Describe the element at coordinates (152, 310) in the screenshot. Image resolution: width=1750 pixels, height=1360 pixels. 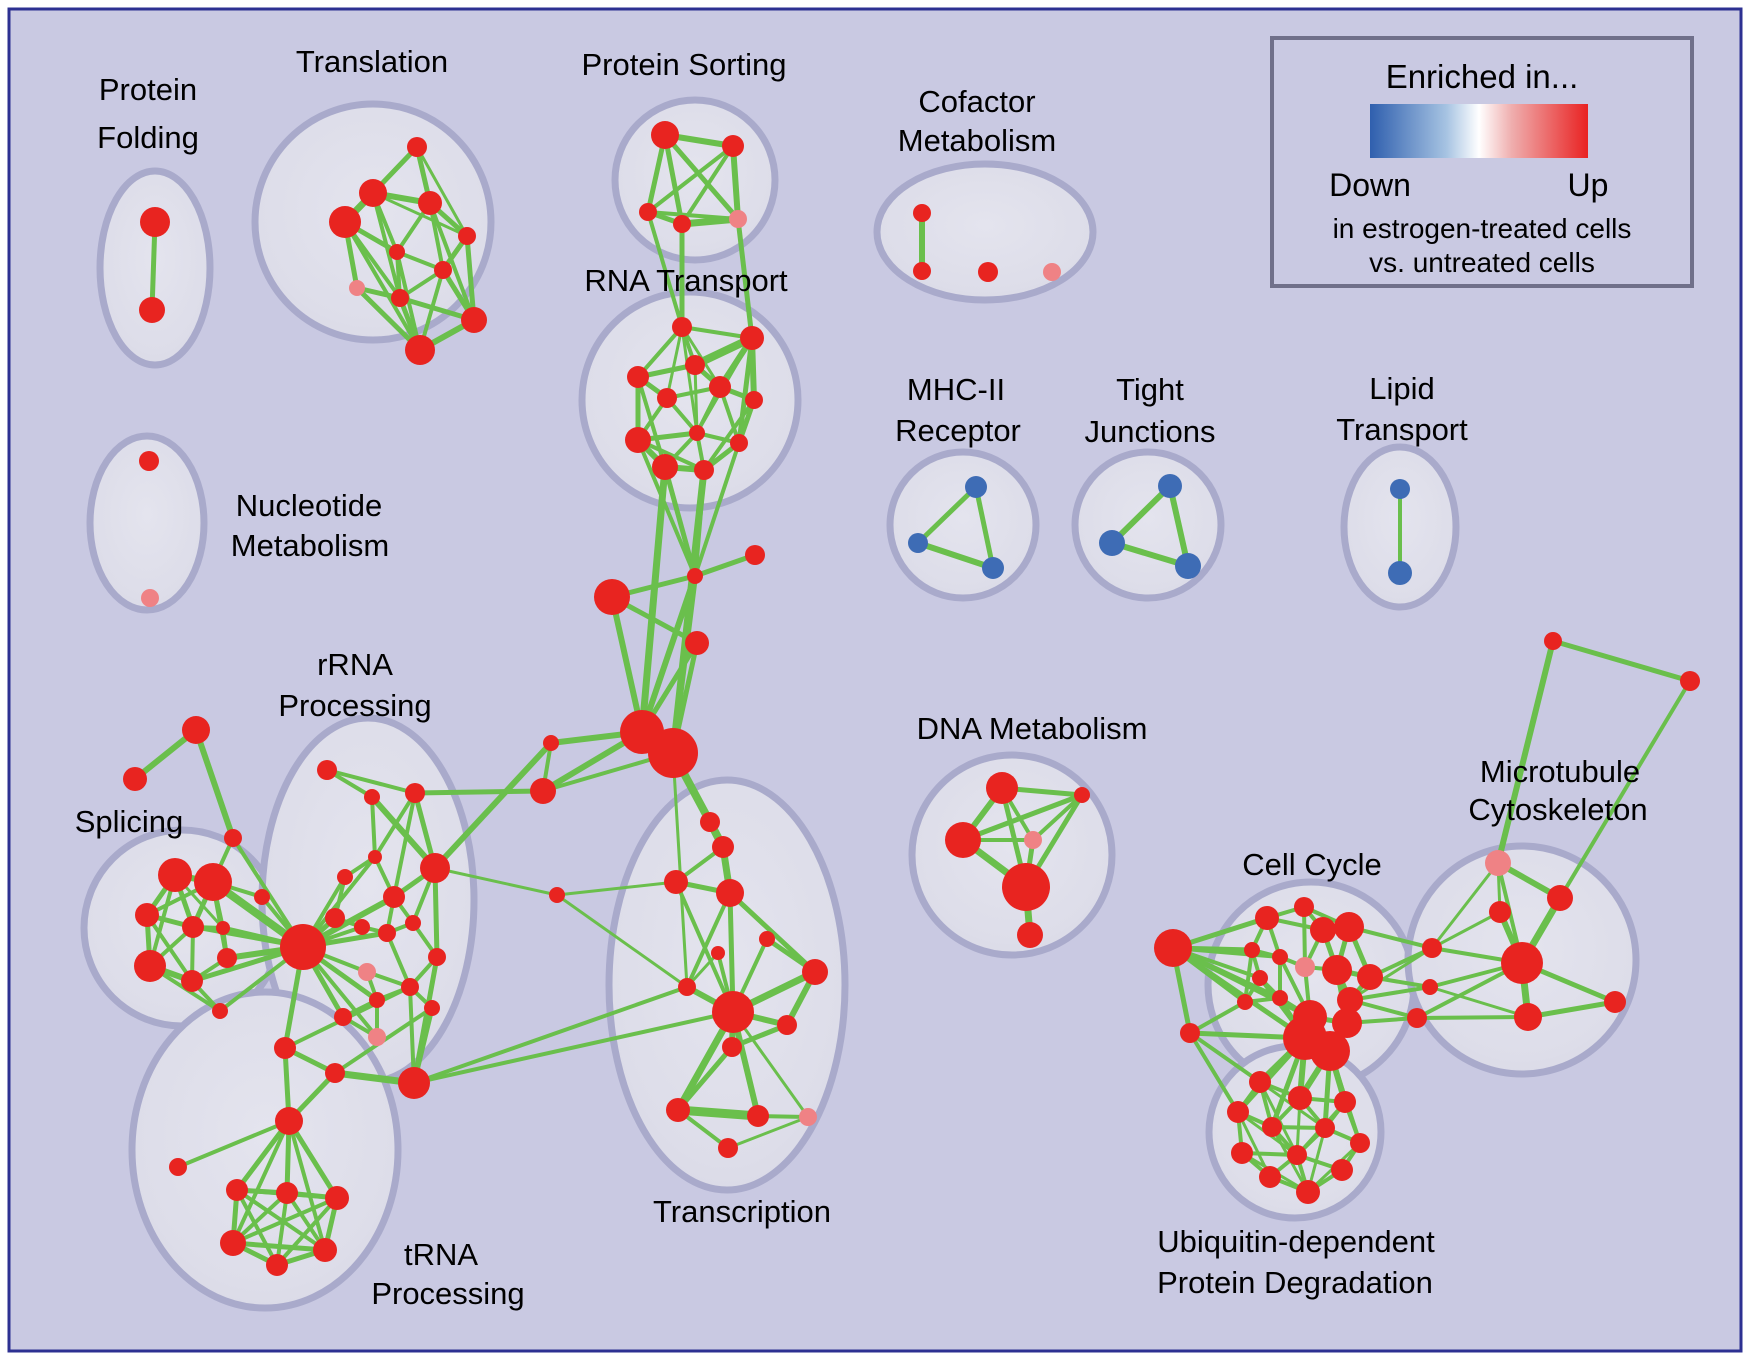
I see `node-pf1` at that location.